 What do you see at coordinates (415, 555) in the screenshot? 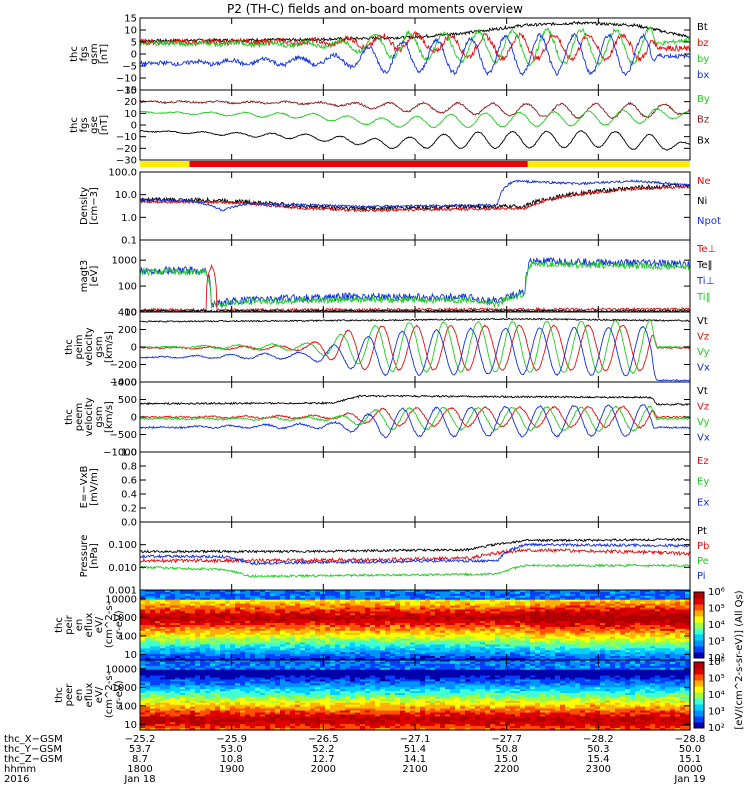
I see `series-Pb` at bounding box center [415, 555].